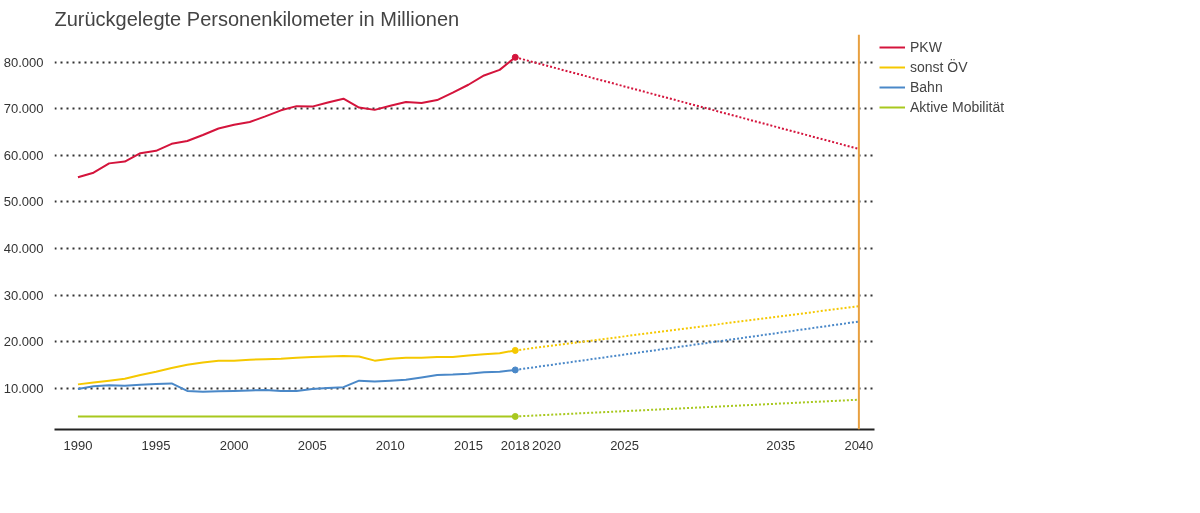  What do you see at coordinates (781, 445) in the screenshot?
I see `x-tick-label: 2035` at bounding box center [781, 445].